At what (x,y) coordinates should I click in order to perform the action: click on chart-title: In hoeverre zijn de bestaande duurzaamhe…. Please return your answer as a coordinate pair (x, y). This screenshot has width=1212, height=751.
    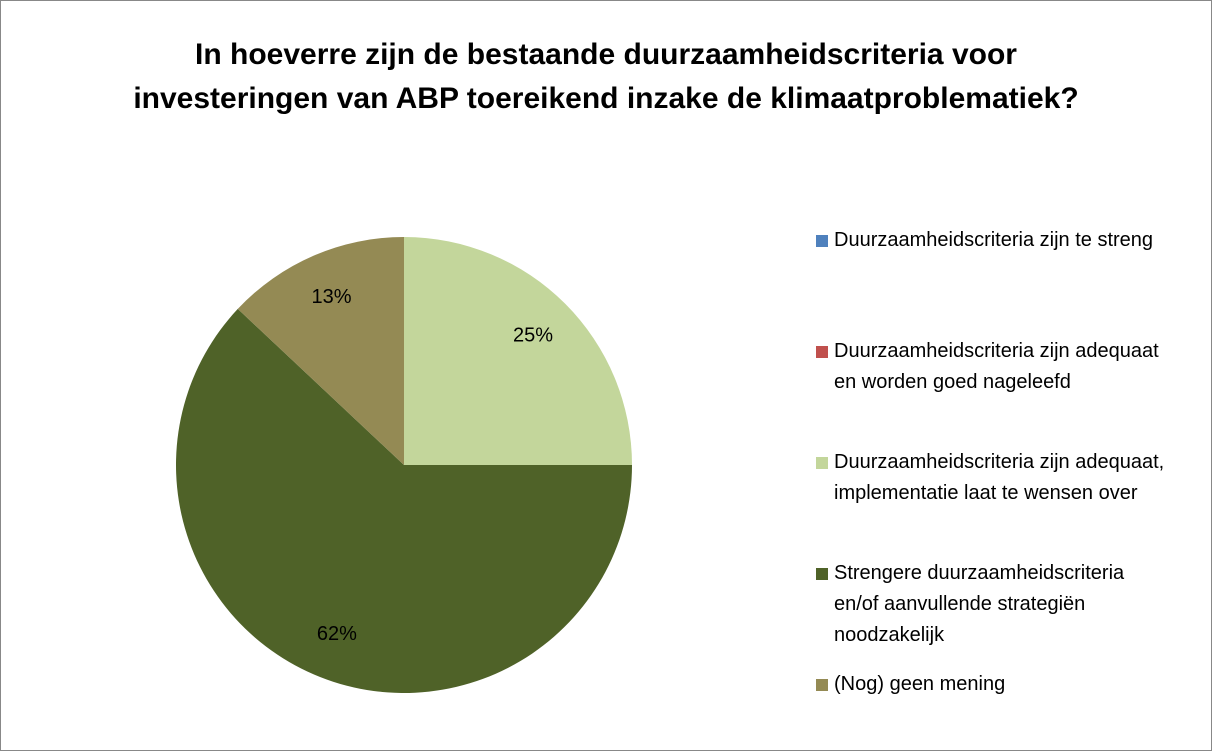
    Looking at the image, I should click on (606, 76).